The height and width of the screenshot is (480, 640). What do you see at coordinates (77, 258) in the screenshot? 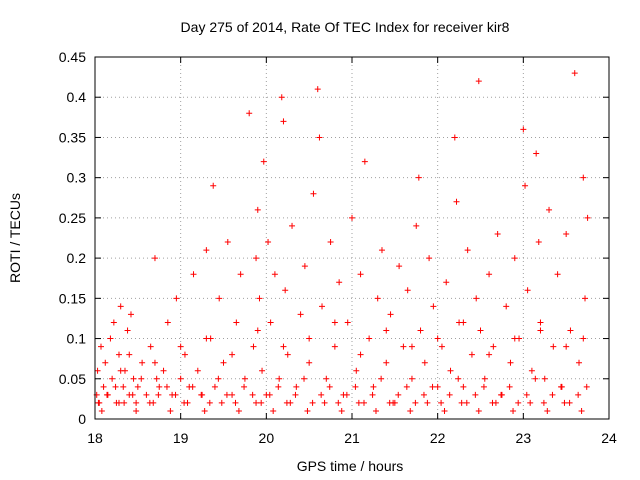
I see `y-tick-label: 0.2` at bounding box center [77, 258].